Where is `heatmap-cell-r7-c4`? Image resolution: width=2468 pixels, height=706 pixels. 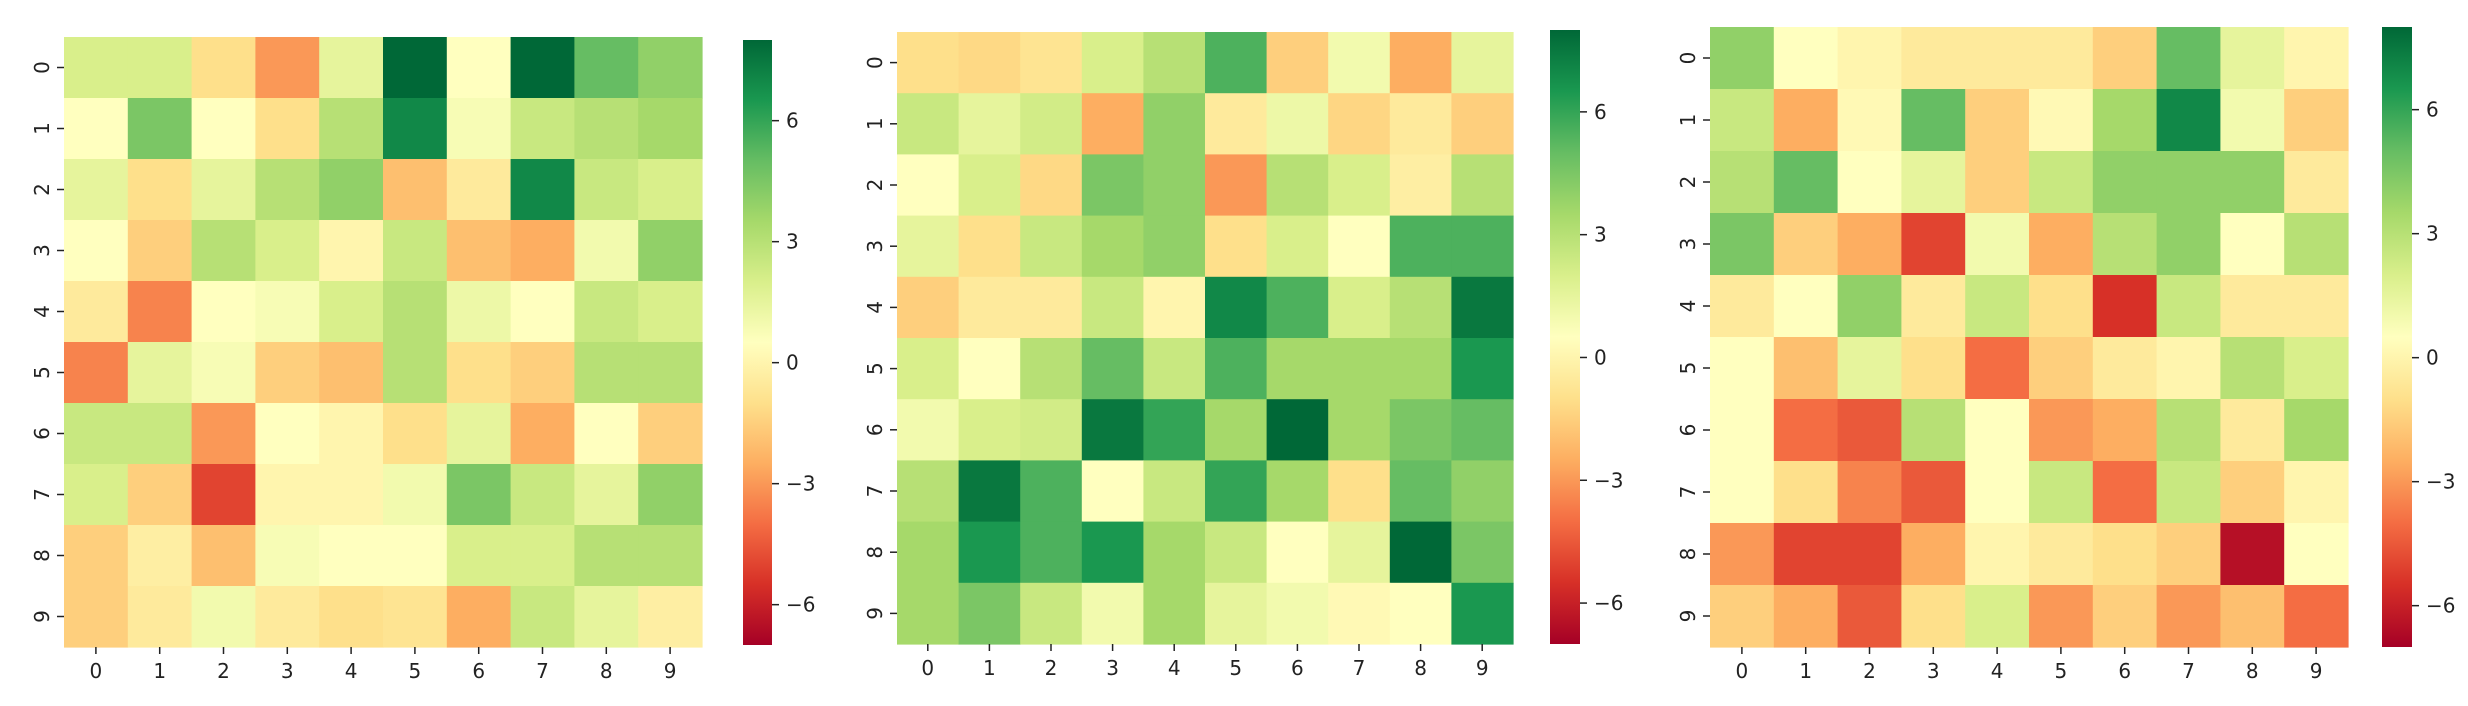
heatmap-cell-r7-c4 is located at coordinates (1174, 491).